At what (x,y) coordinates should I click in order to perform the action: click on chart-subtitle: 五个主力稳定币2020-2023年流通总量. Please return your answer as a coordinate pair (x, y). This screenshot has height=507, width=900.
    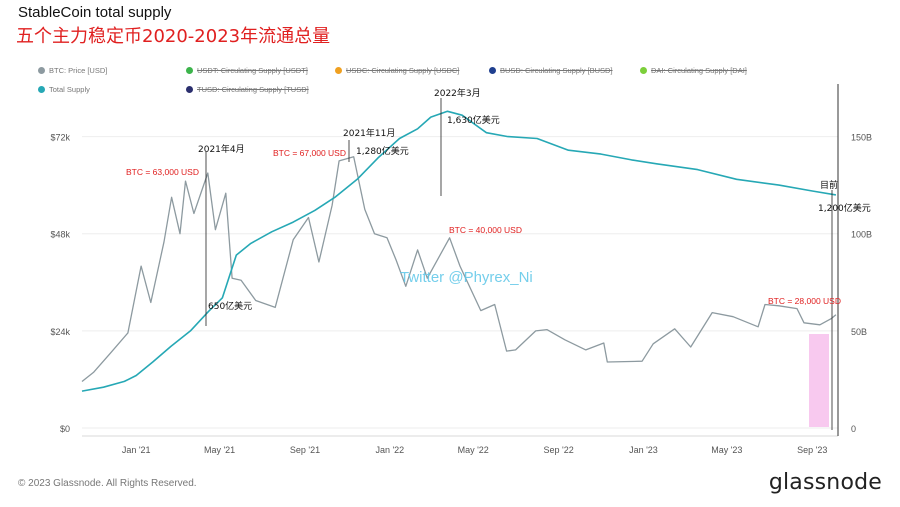
    Looking at the image, I should click on (173, 36).